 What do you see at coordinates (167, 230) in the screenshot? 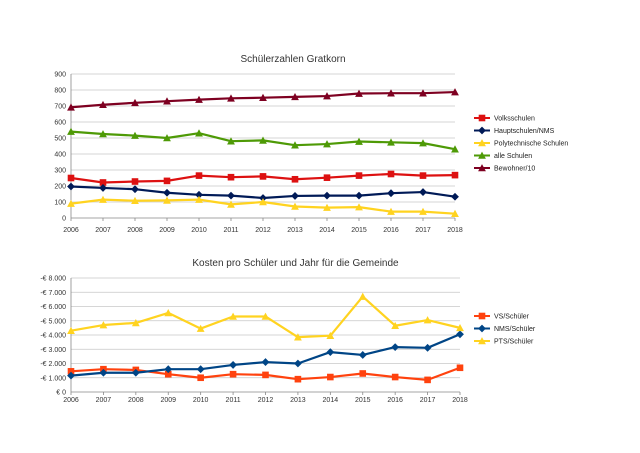
I see `x-tick-label: 2009` at bounding box center [167, 230].